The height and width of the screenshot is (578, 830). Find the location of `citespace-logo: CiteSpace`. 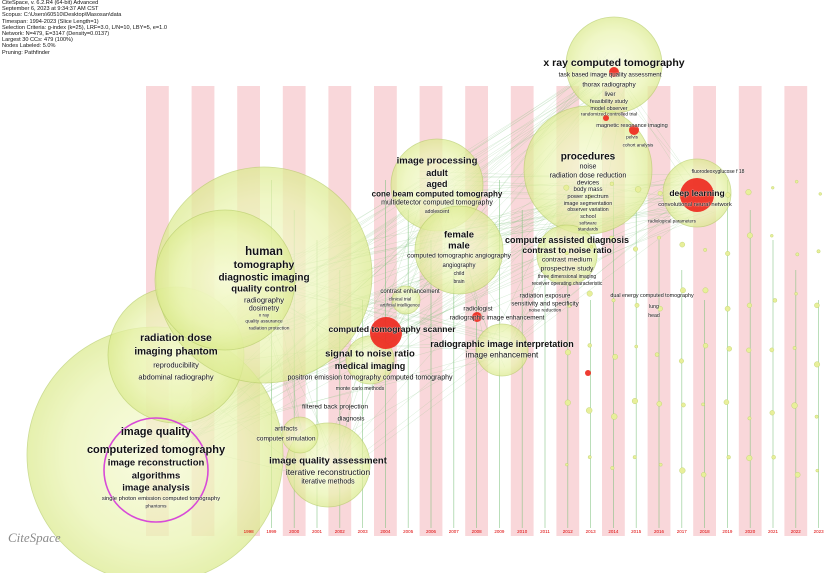

citespace-logo: CiteSpace is located at coordinates (34, 538).